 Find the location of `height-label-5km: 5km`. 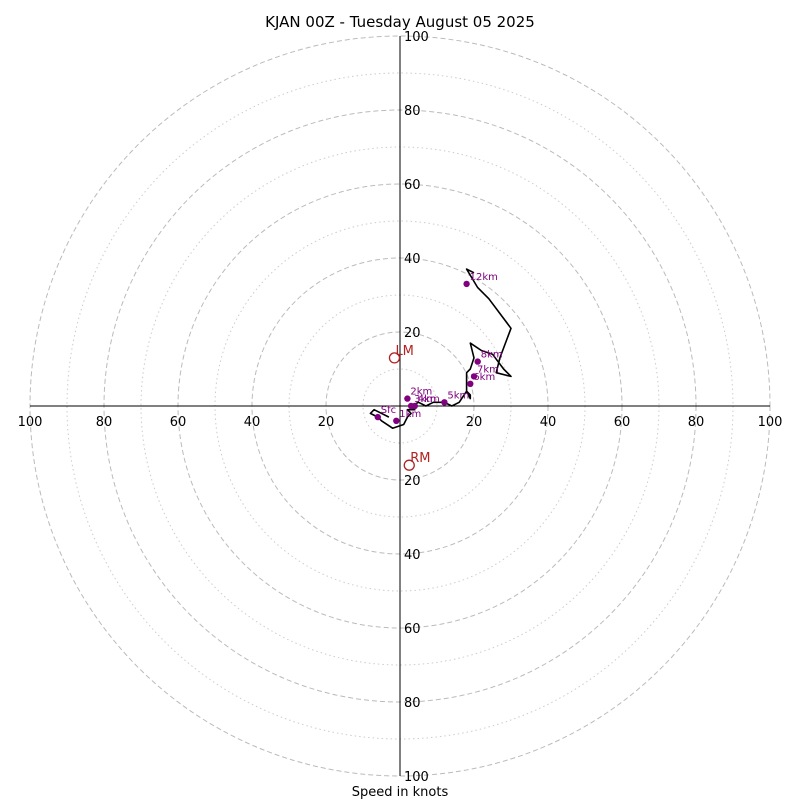

height-label-5km: 5km is located at coordinates (458, 395).